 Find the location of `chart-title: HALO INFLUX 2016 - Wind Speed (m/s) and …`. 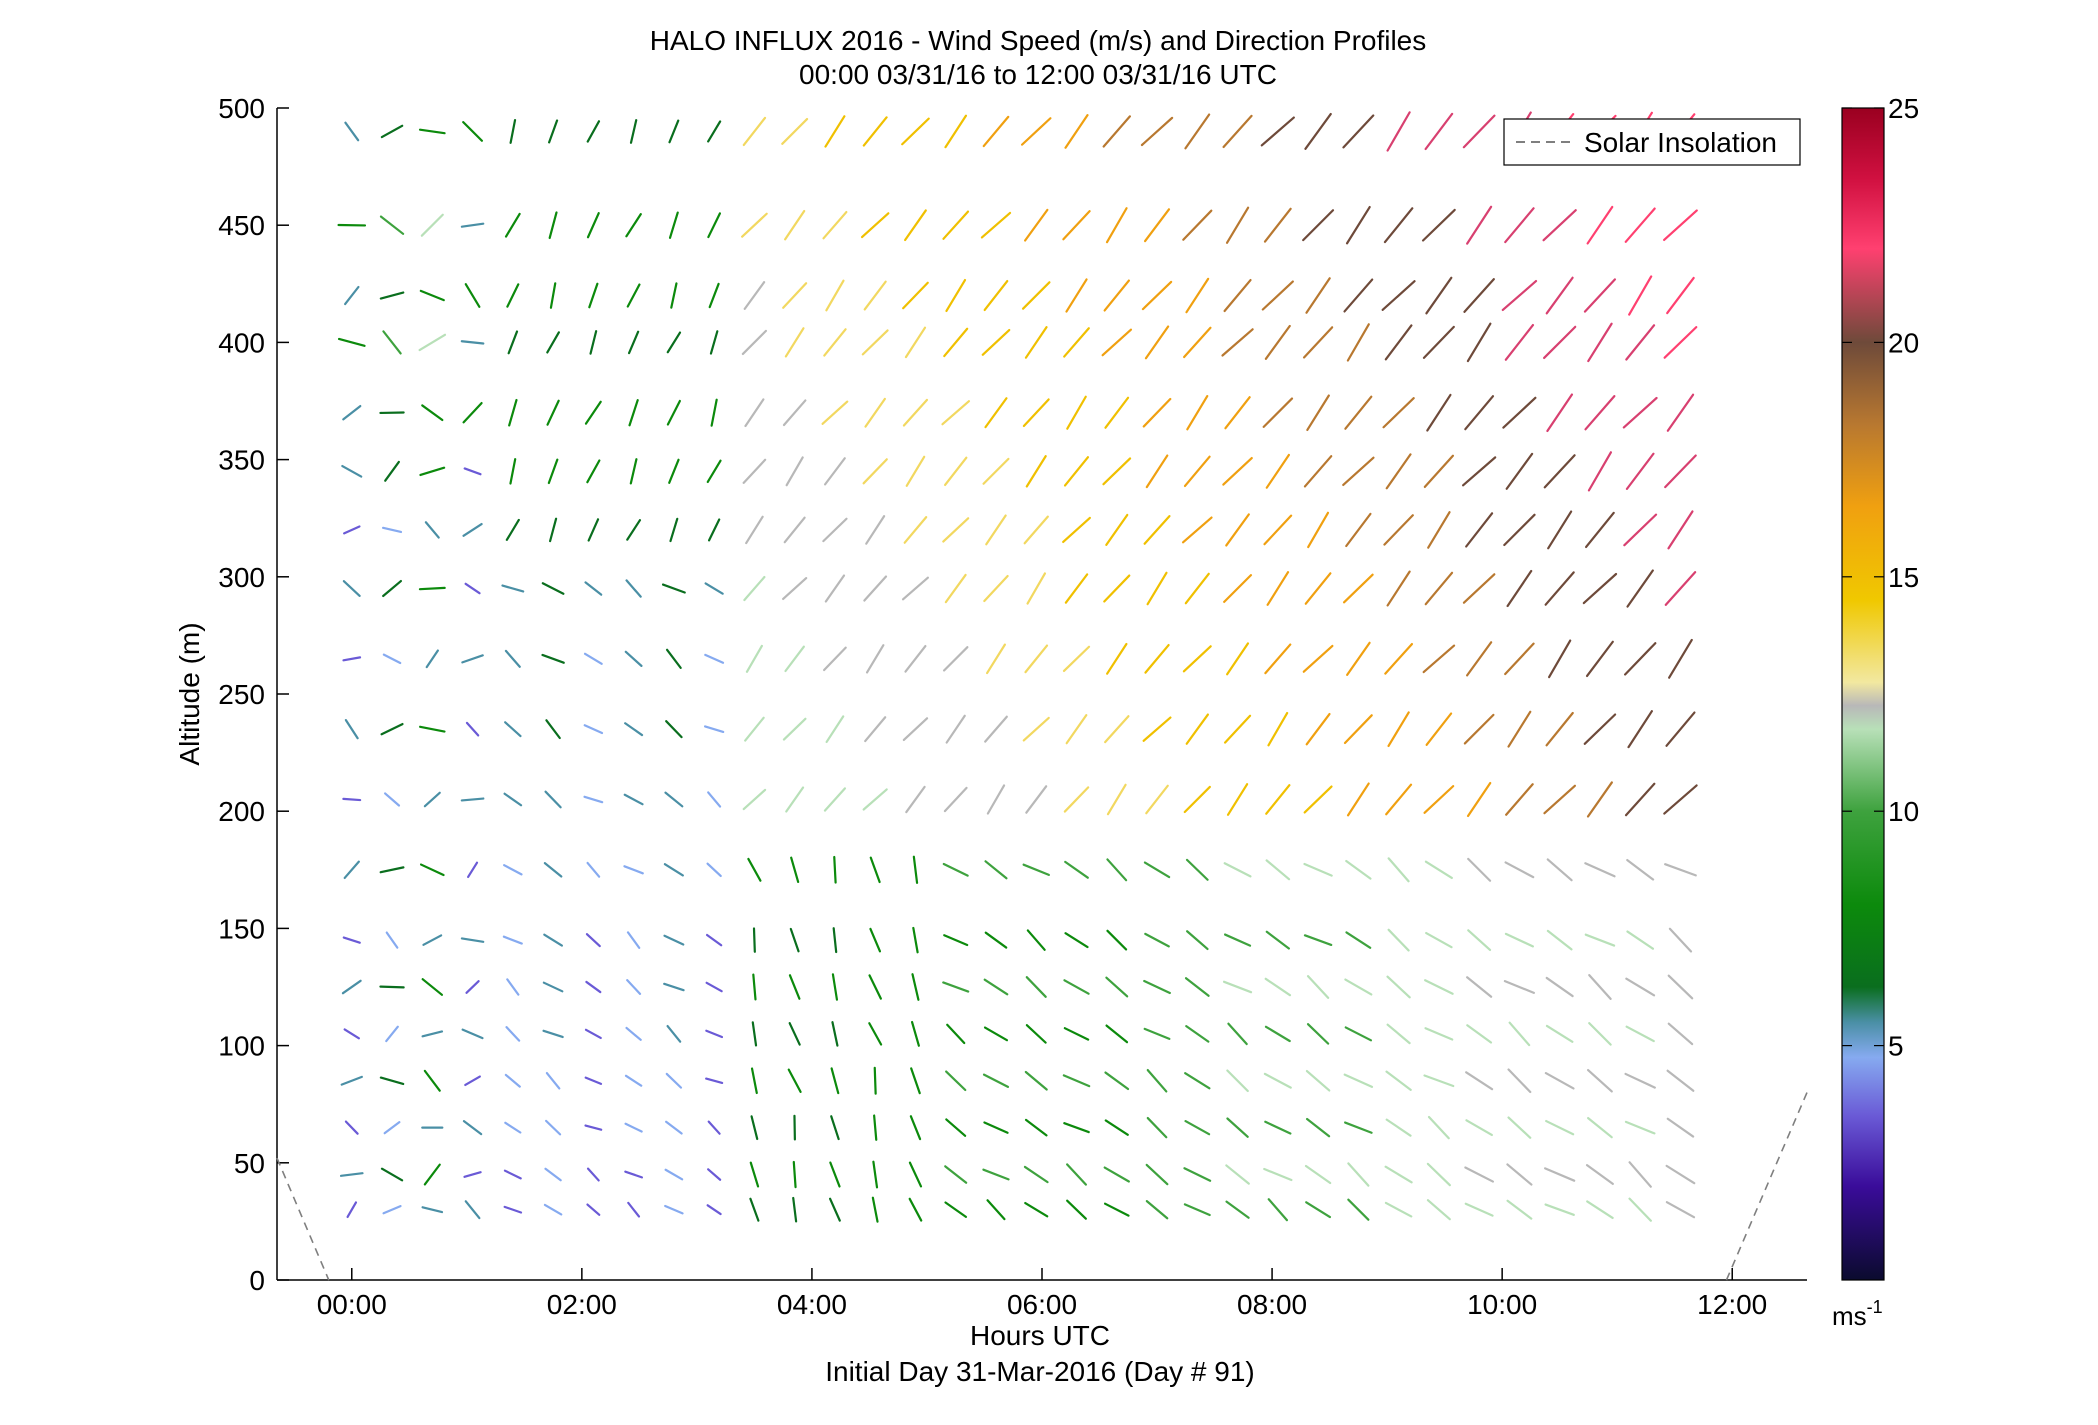

chart-title: HALO INFLUX 2016 - Wind Speed (m/s) and … is located at coordinates (1038, 40).